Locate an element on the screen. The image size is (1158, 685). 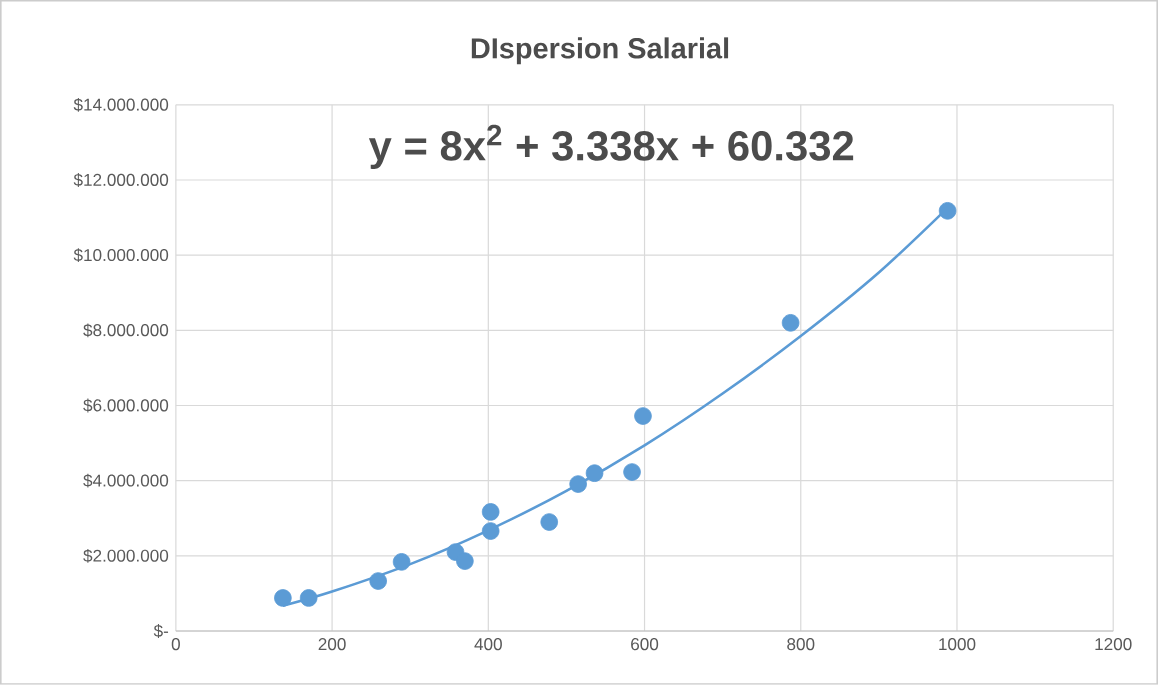
x-tick-label: 1000 is located at coordinates (957, 644).